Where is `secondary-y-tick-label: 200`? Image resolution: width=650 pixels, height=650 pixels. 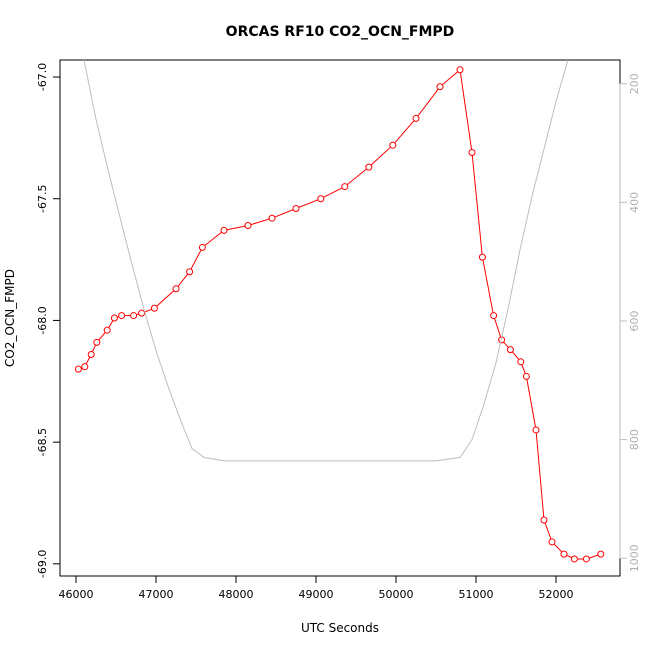
secondary-y-tick-label: 200 is located at coordinates (634, 83).